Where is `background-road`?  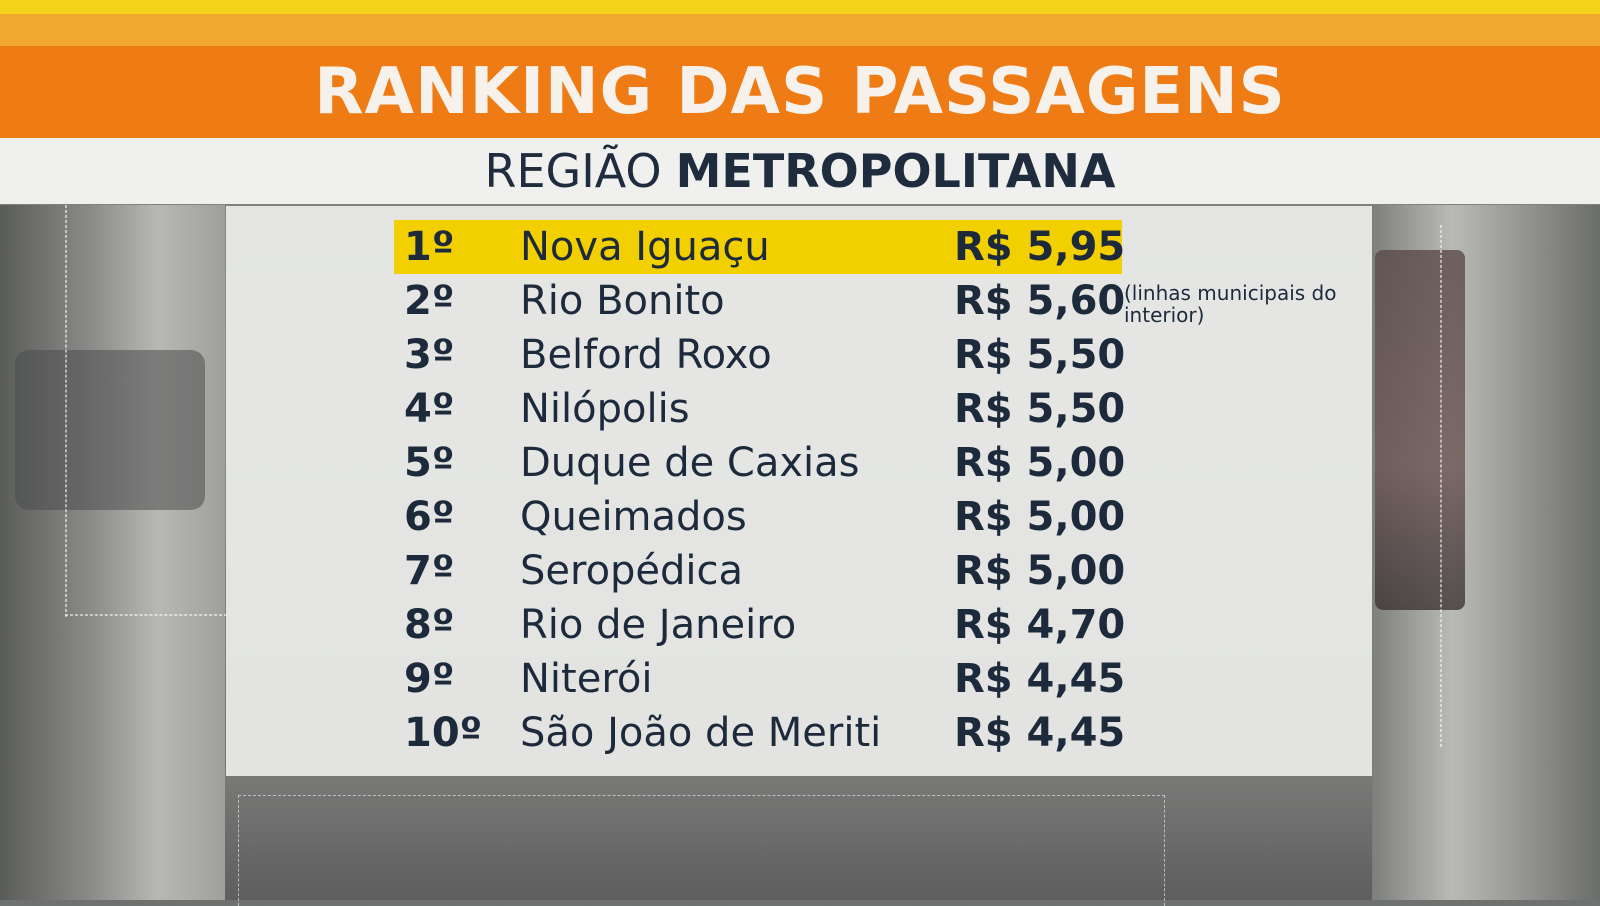
background-road is located at coordinates (800, 835).